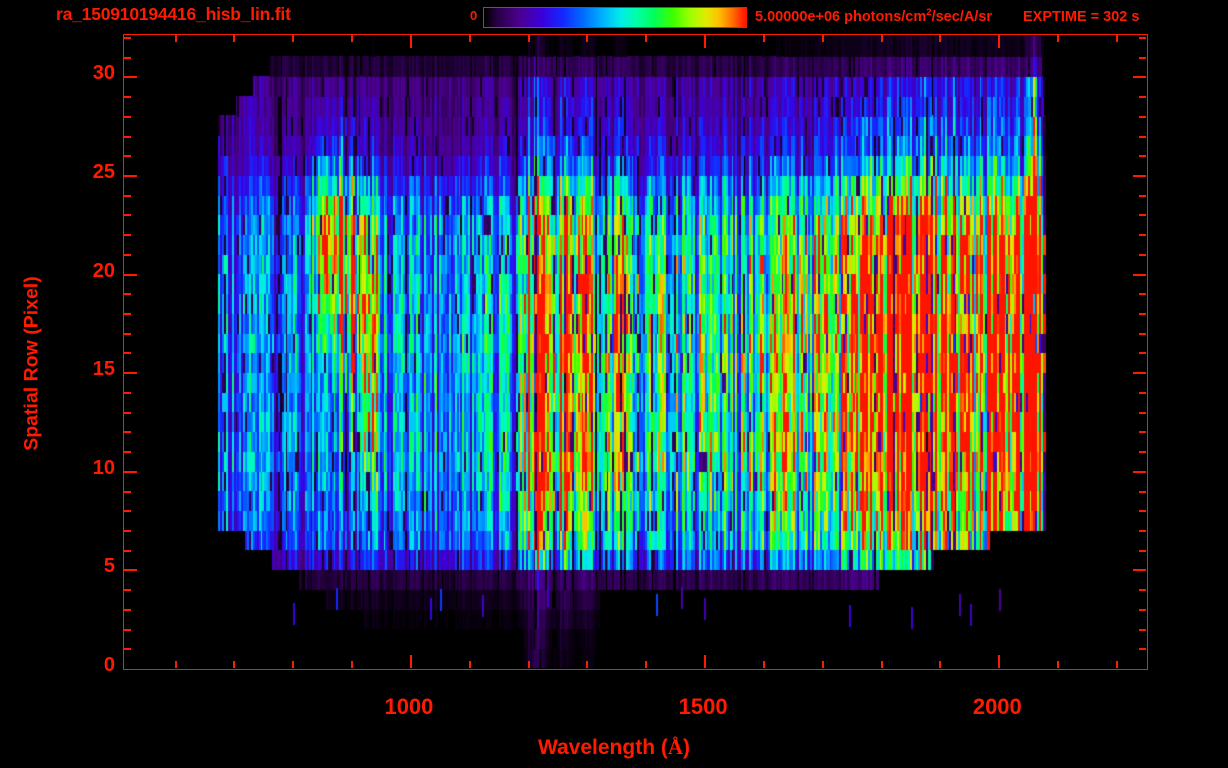 This screenshot has width=1228, height=768. Describe the element at coordinates (929, 13) in the screenshot. I see `colorbar-max-exponent: 2` at that location.